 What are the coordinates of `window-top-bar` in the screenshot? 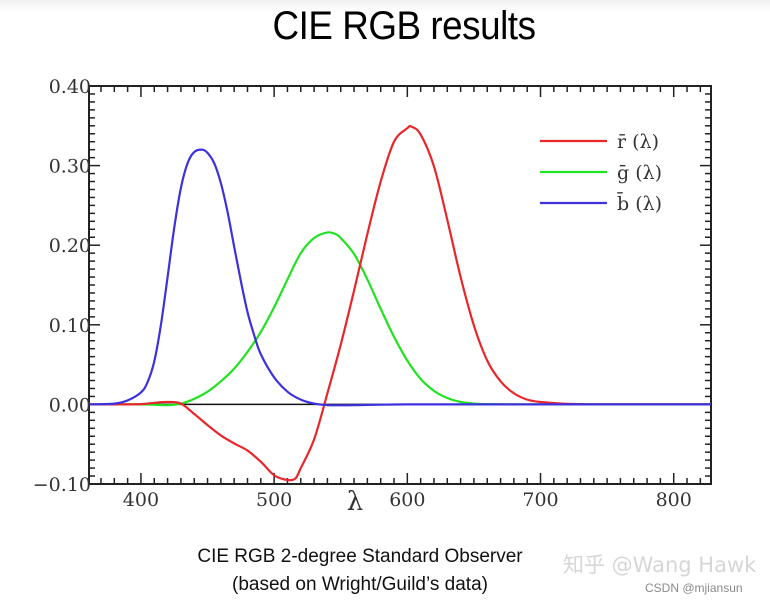 It's located at (385, 6).